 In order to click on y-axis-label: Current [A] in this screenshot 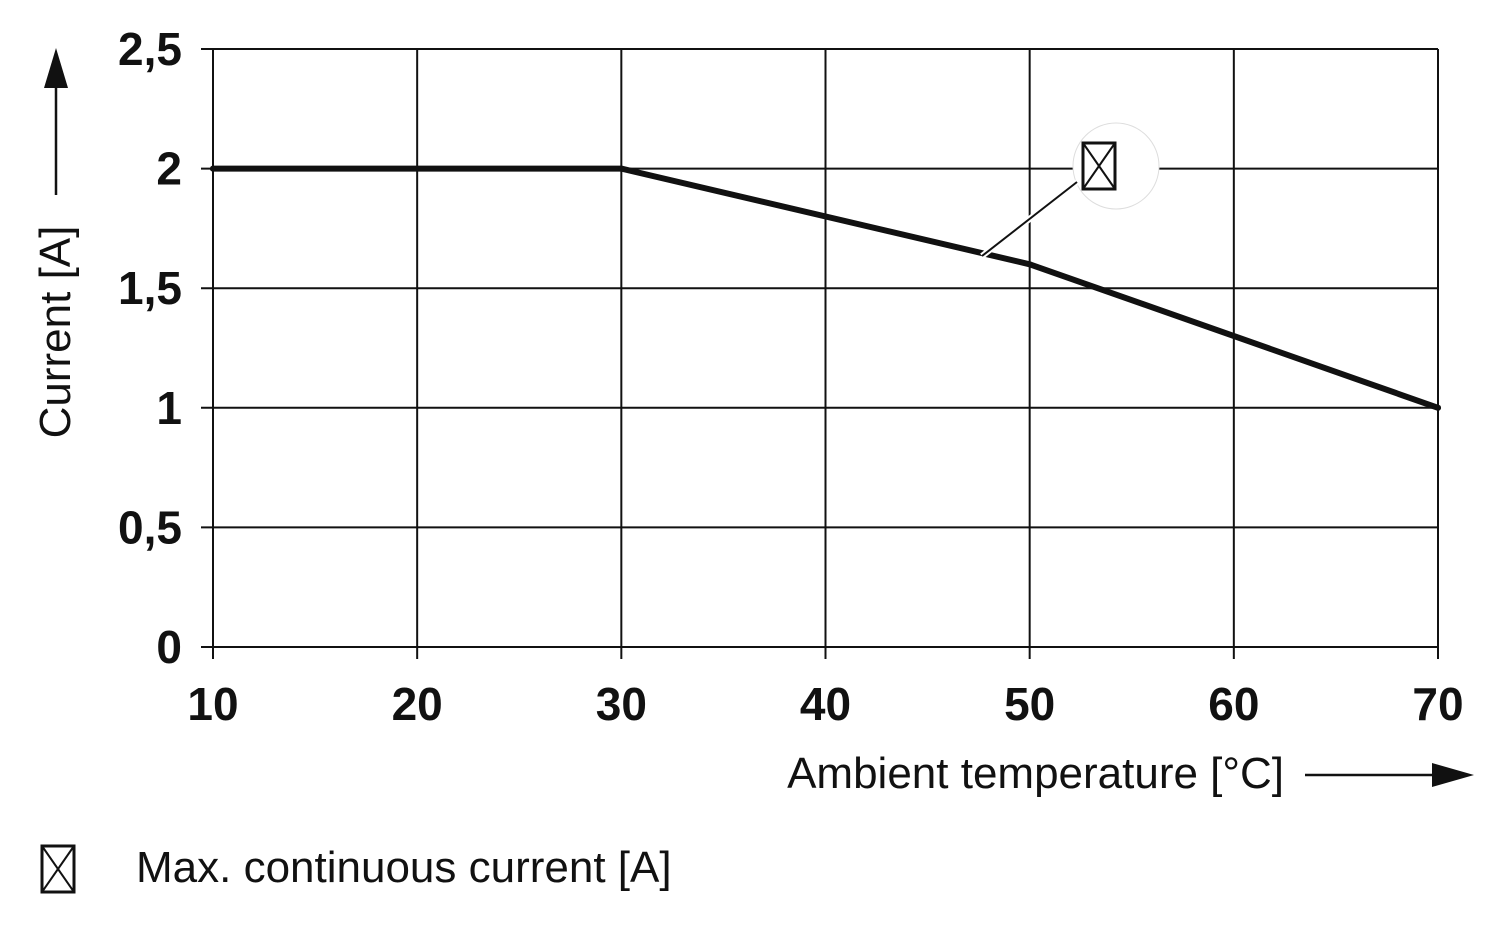, I will do `click(55, 332)`.